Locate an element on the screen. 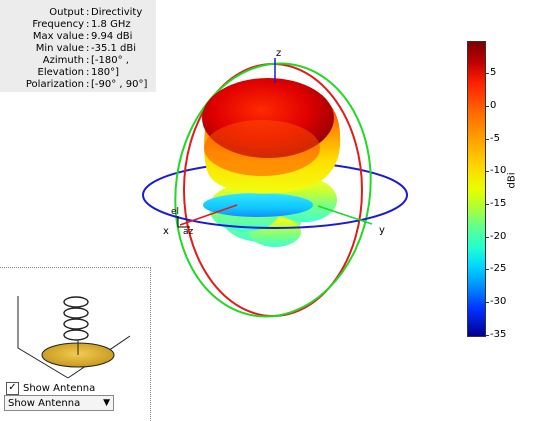 This screenshot has height=421, width=560. show-antenna-checkbox-row: ✓ Show Antenna is located at coordinates (50, 388).